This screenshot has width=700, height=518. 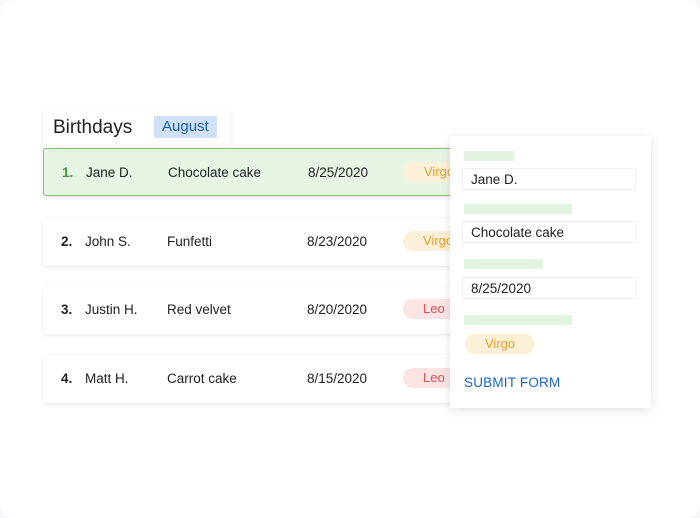 What do you see at coordinates (512, 382) in the screenshot?
I see `submit-form-button: SUBMIT FORM` at bounding box center [512, 382].